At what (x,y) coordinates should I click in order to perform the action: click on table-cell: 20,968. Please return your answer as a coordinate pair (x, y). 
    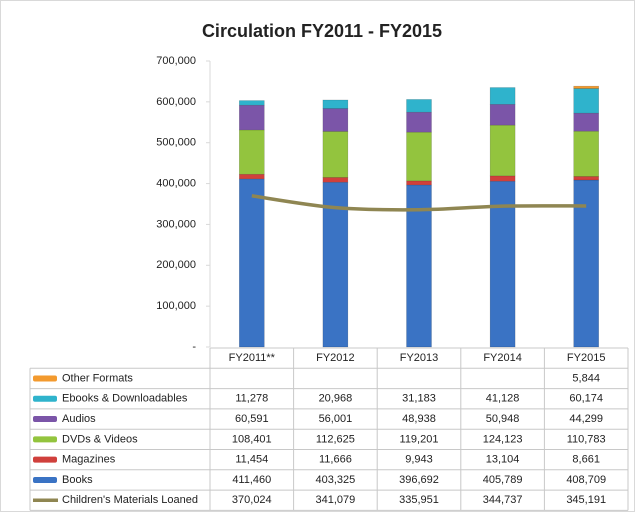
    Looking at the image, I should click on (336, 399).